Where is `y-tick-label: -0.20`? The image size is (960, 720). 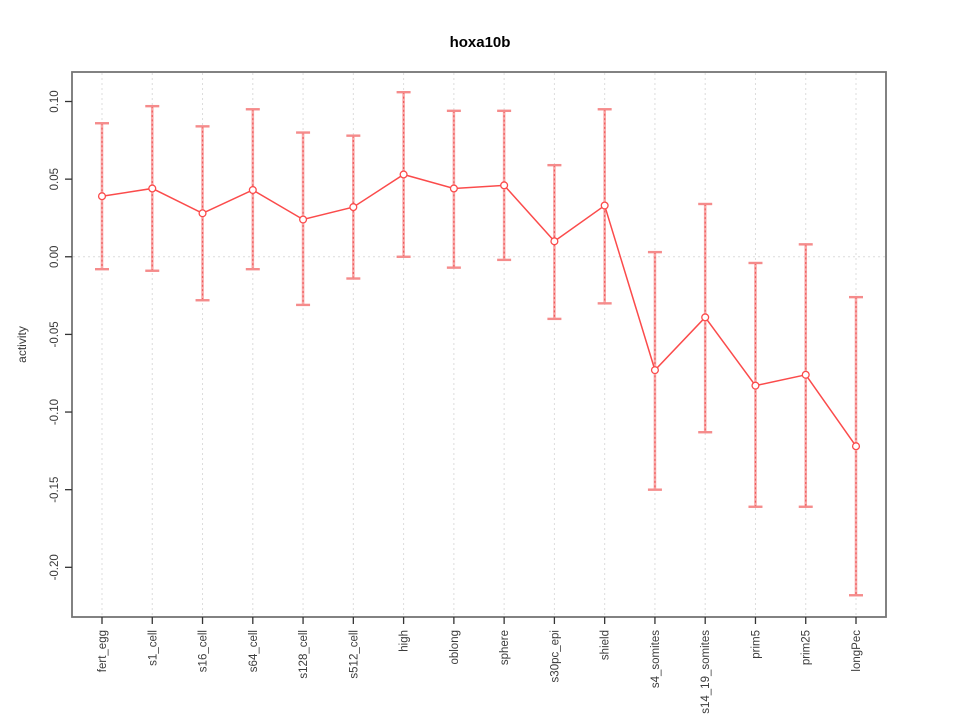 y-tick-label: -0.20 is located at coordinates (55, 567).